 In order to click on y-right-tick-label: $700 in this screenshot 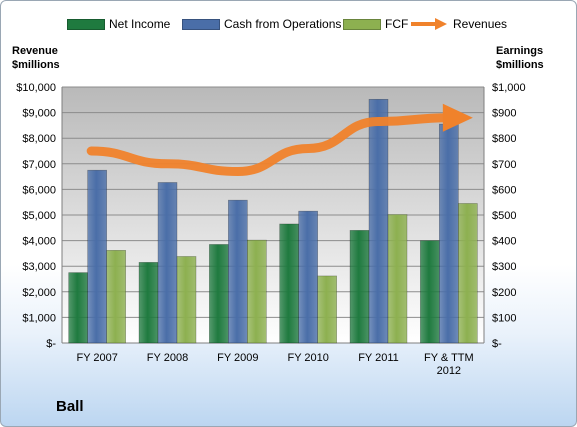, I will do `click(504, 165)`.